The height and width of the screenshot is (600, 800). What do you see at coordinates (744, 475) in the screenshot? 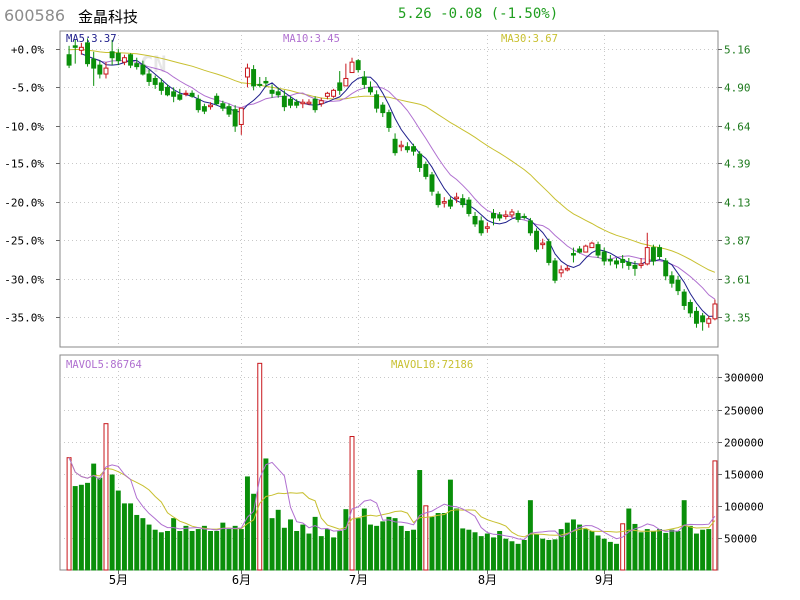
I see `volume-tick-label: 150000` at bounding box center [744, 475].